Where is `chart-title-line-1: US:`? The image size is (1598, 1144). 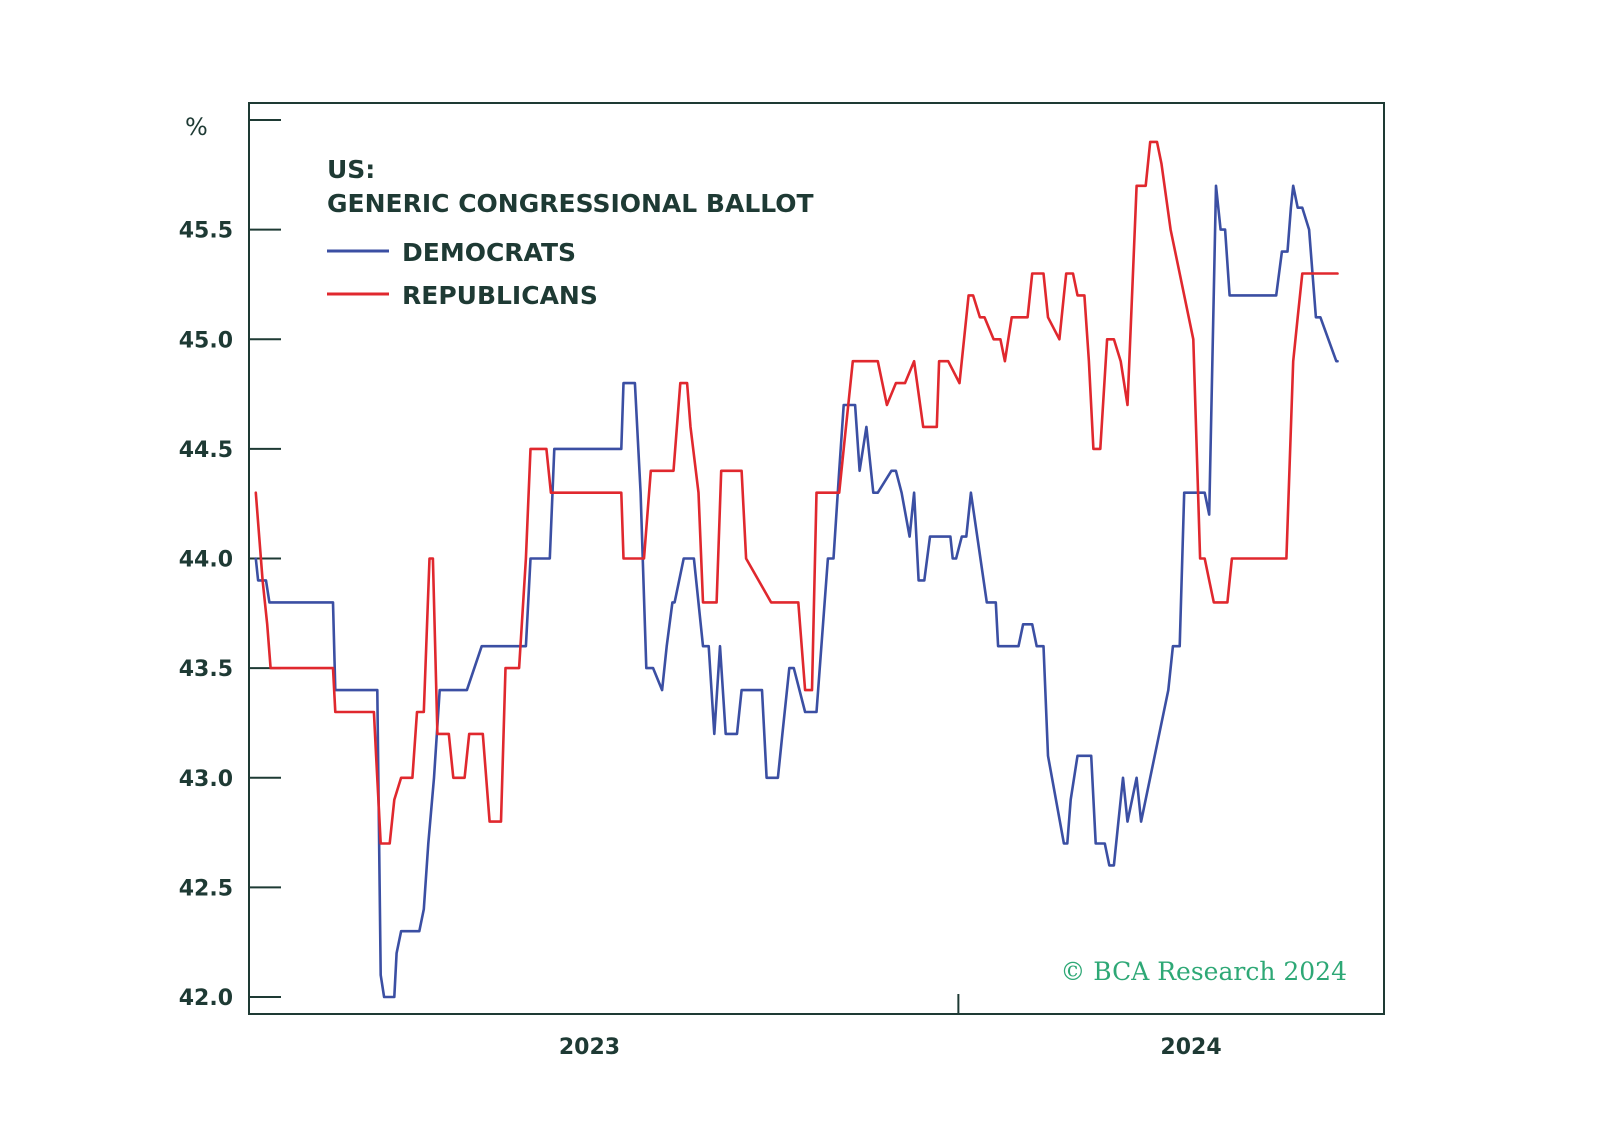 chart-title-line-1: US: is located at coordinates (351, 169).